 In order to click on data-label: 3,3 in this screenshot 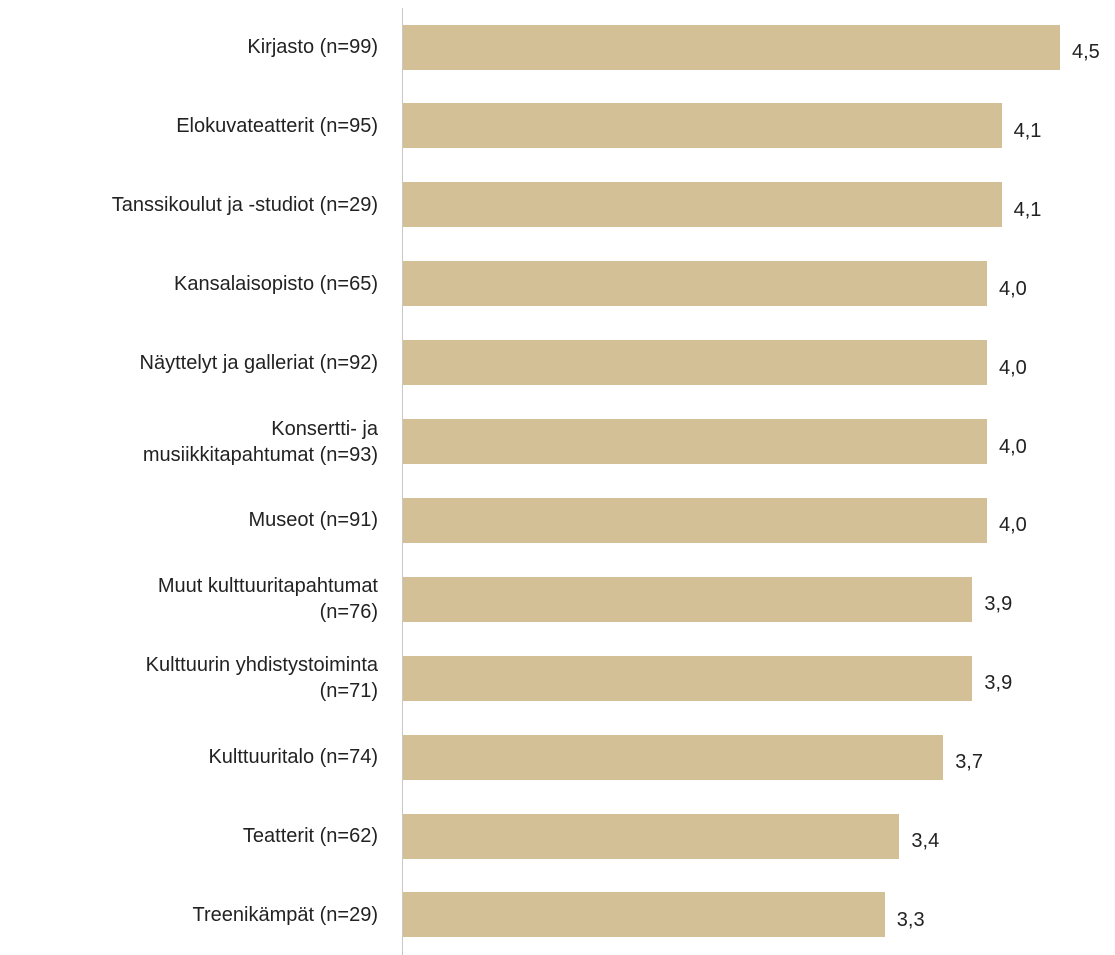, I will do `click(910, 919)`.